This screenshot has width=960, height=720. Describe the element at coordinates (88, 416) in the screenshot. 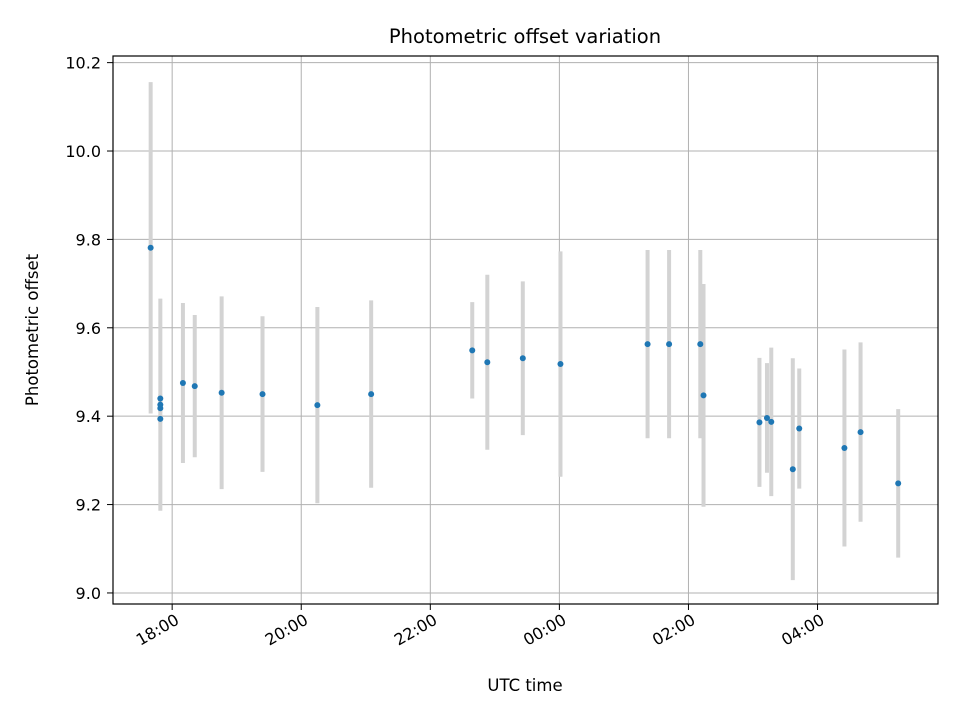

I see `y-tick-label: 9.4` at that location.